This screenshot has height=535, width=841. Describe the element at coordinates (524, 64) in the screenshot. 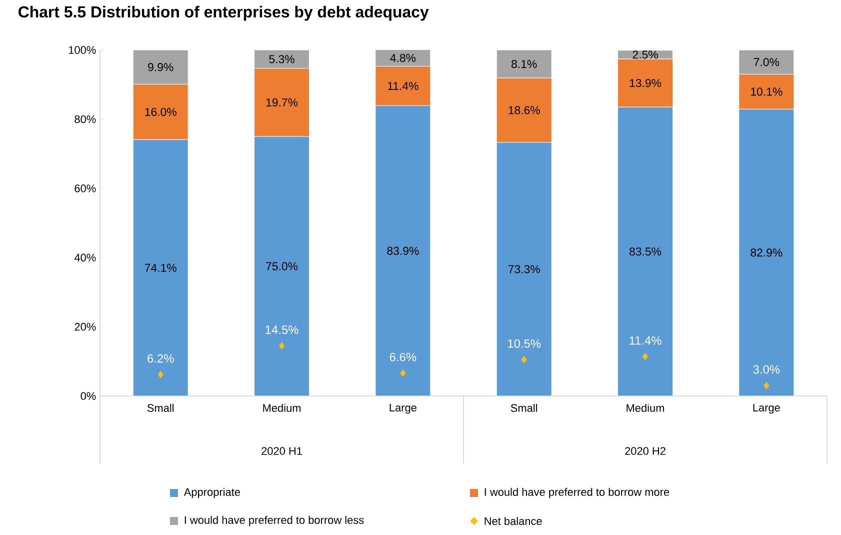

I see `data-label: 8.1%` at that location.